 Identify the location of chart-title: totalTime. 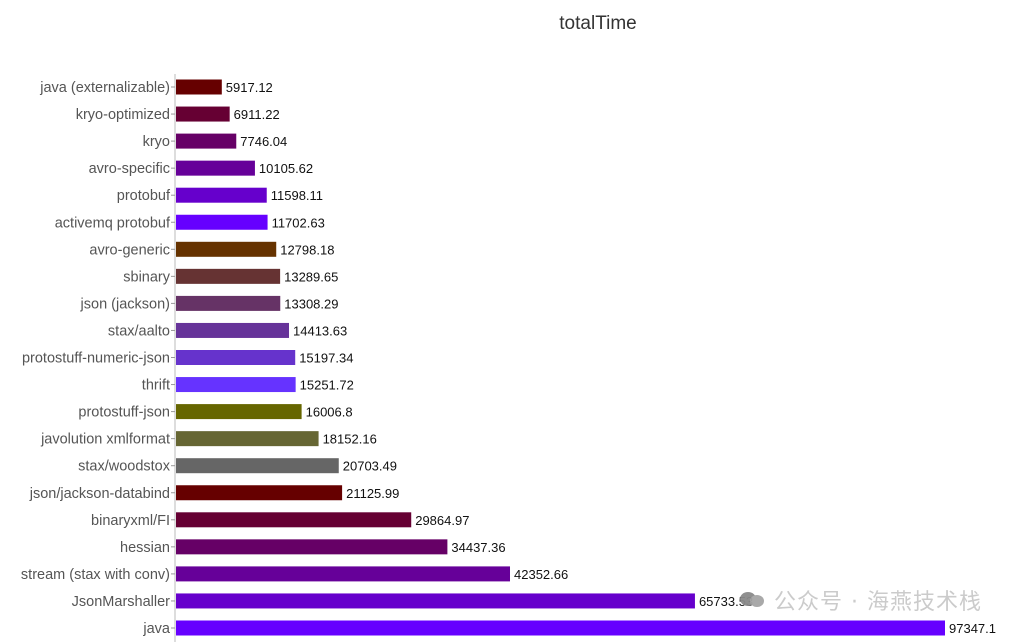
(597, 23).